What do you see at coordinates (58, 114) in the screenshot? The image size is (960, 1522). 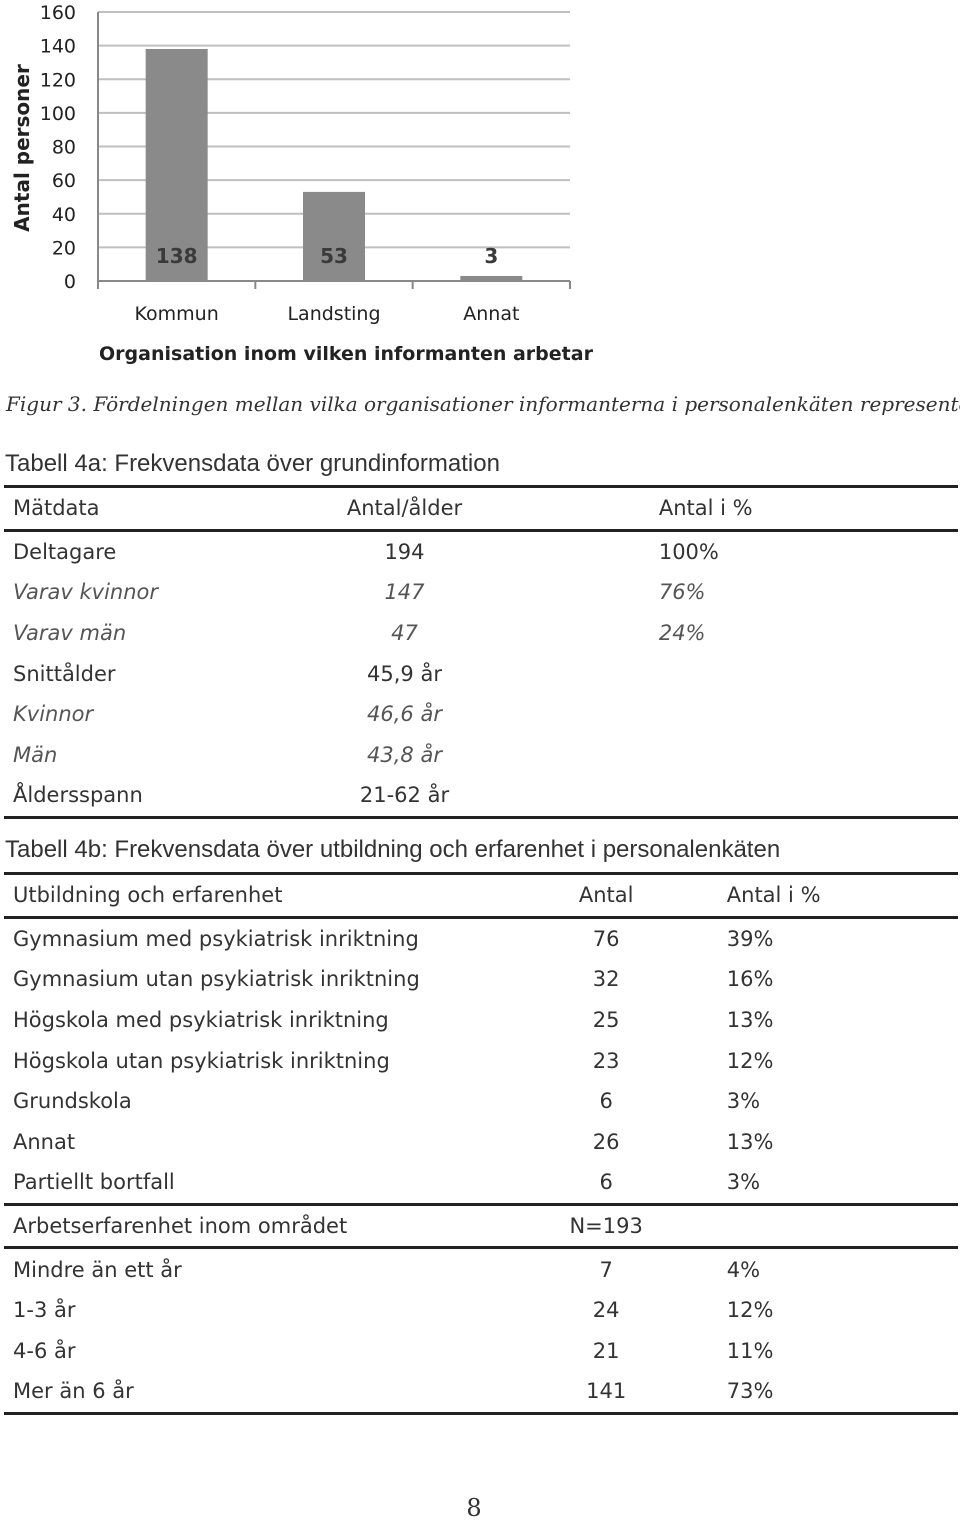 I see `y-tick-label: 100` at bounding box center [58, 114].